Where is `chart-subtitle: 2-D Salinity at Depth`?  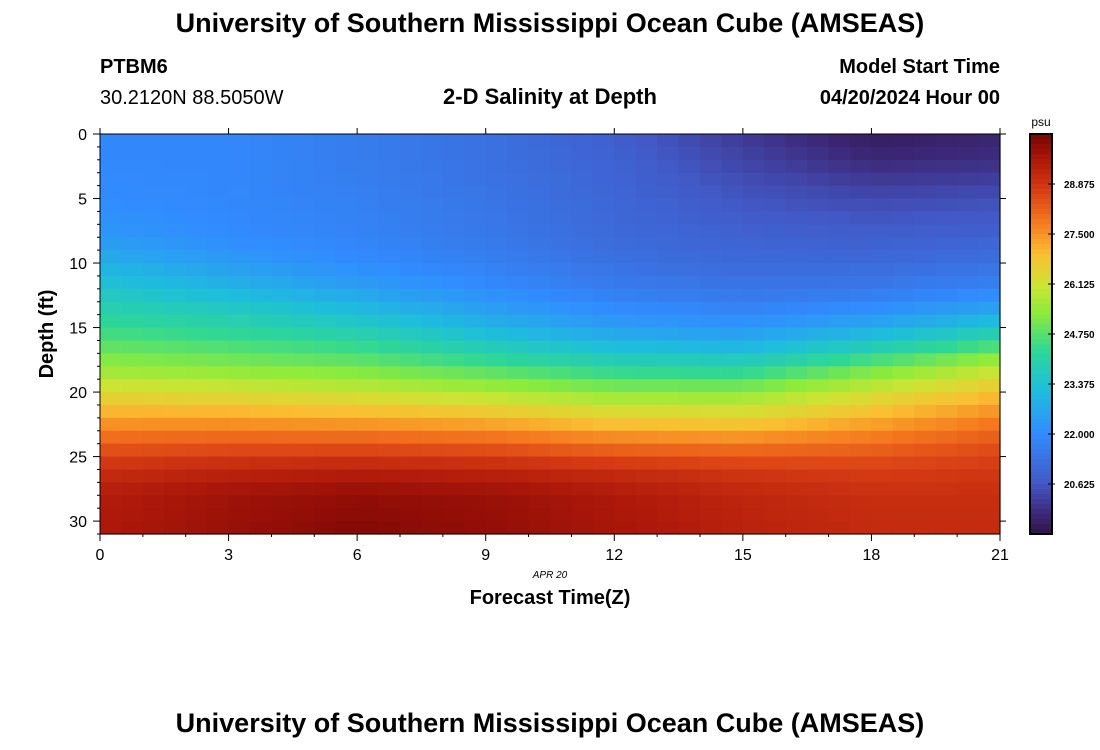
chart-subtitle: 2-D Salinity at Depth is located at coordinates (550, 96).